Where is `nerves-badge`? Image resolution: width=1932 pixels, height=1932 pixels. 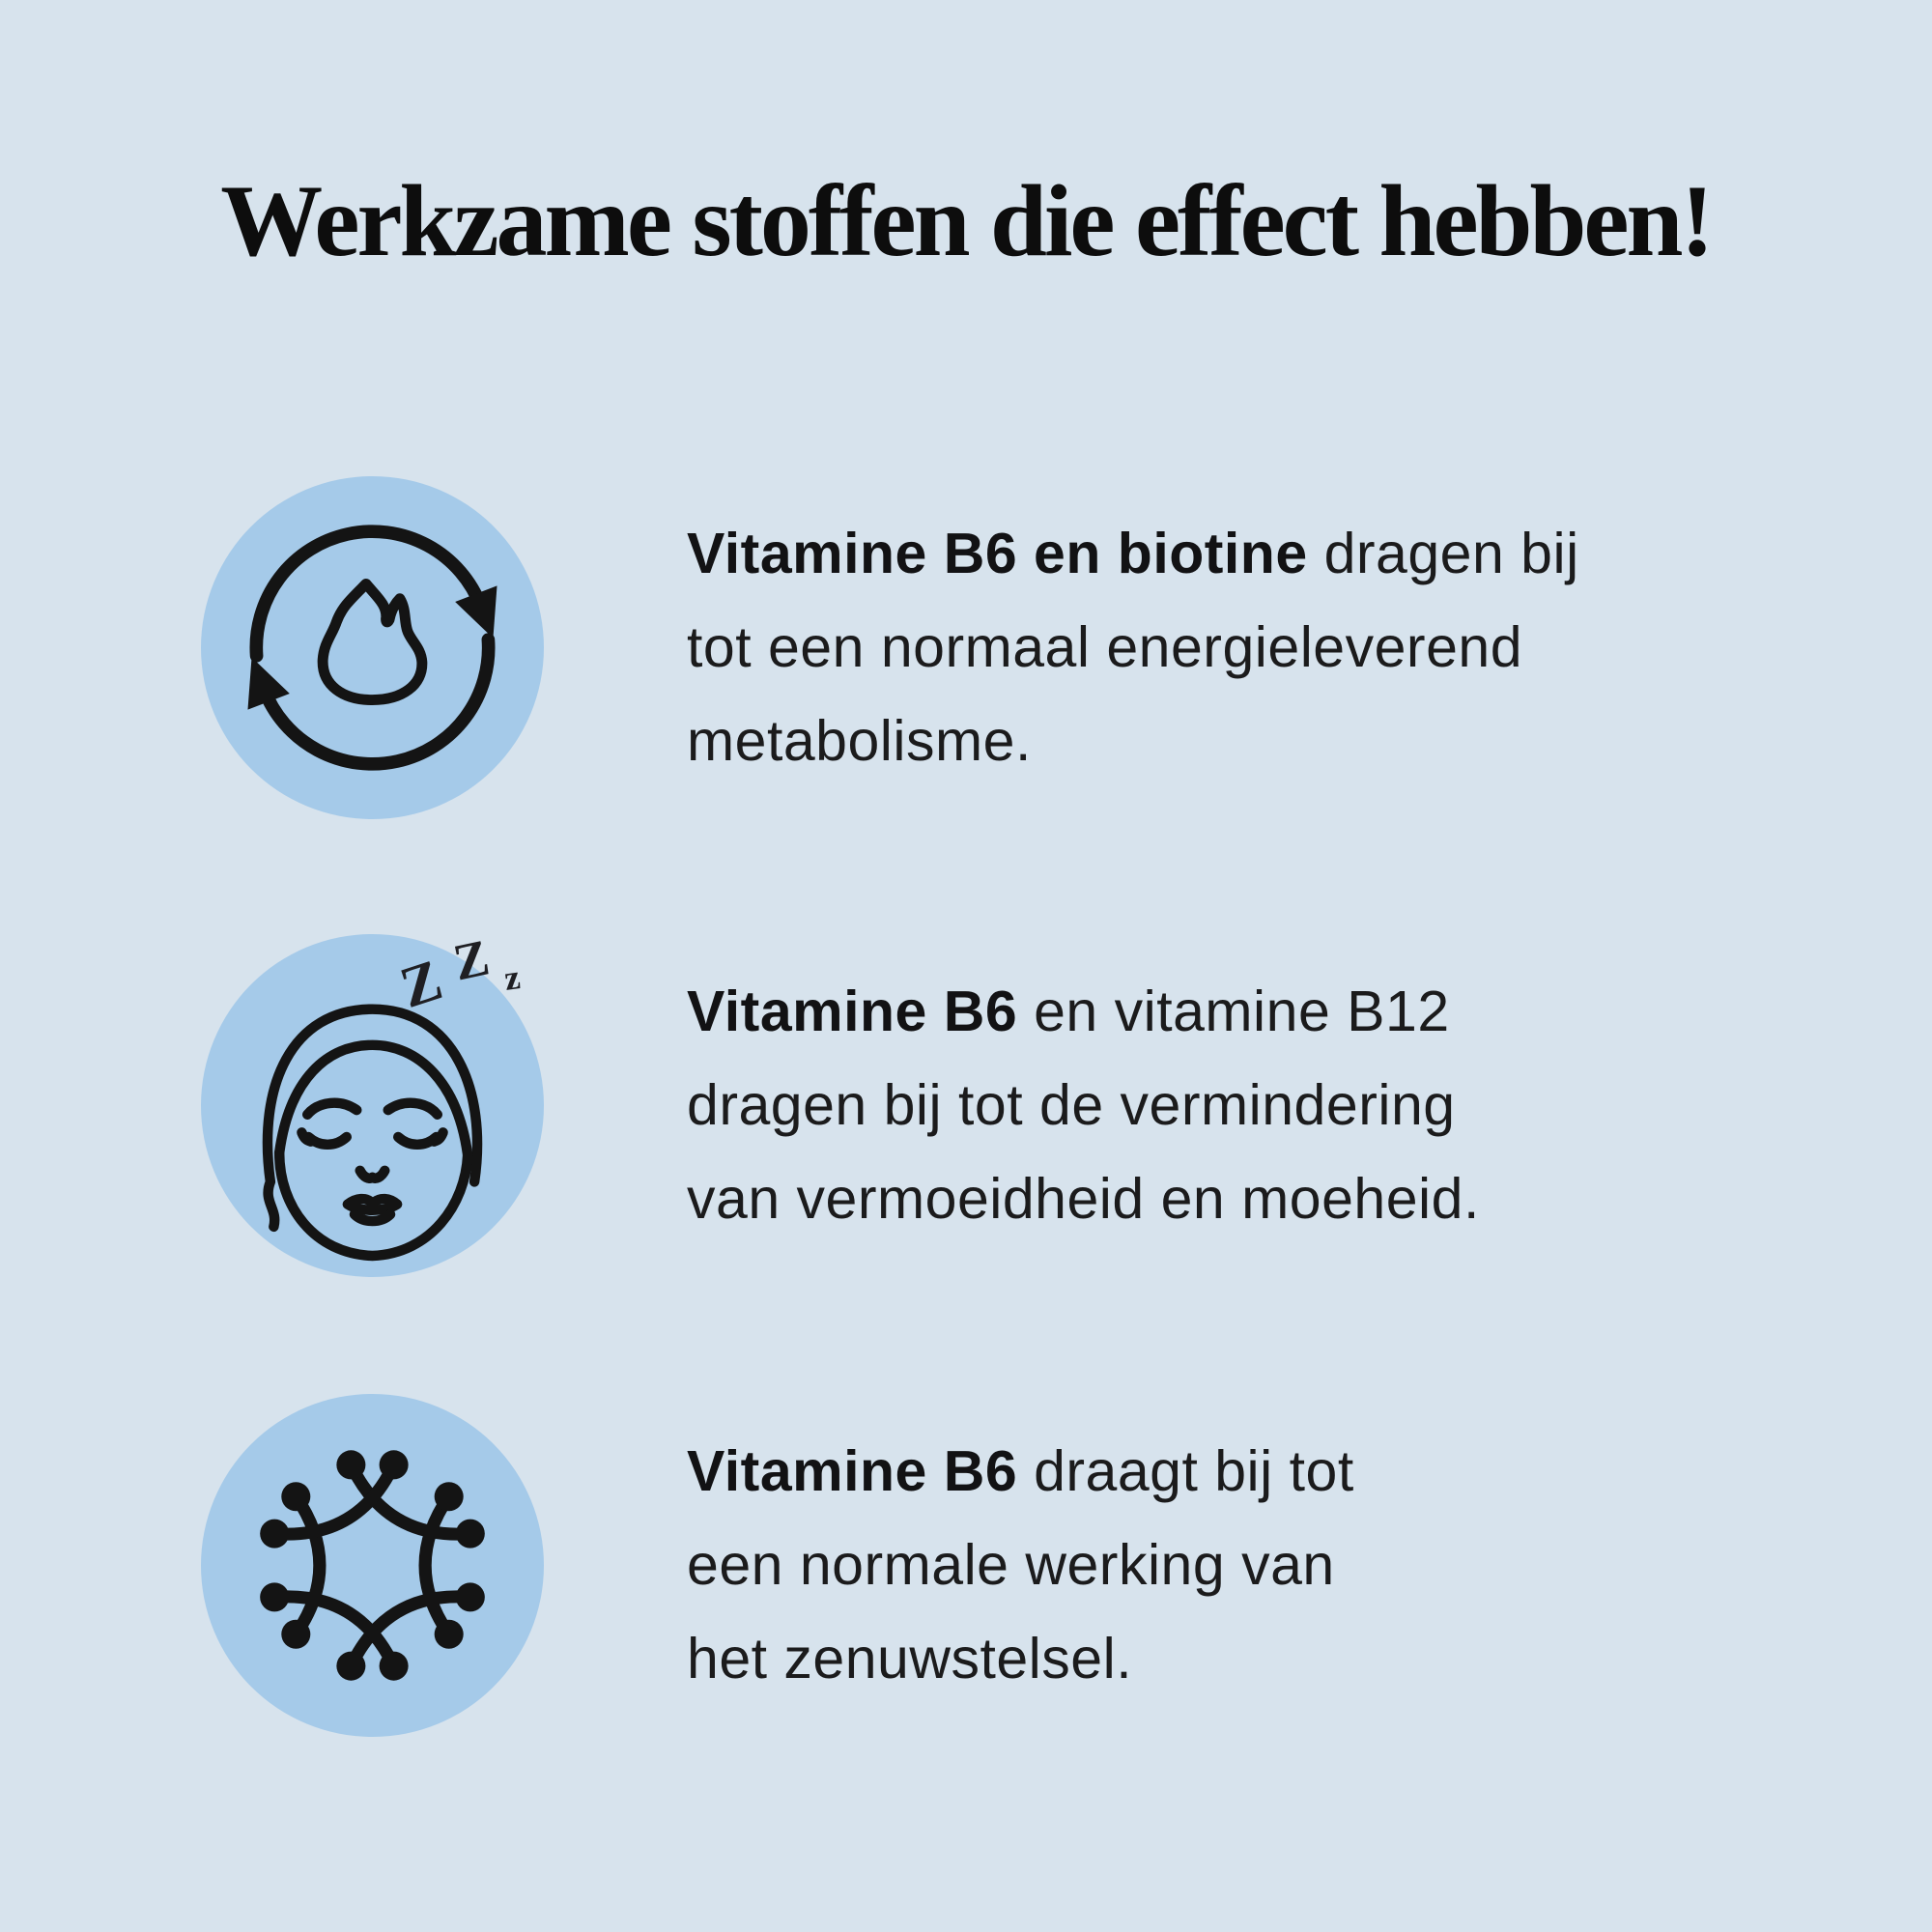 nerves-badge is located at coordinates (372, 1565).